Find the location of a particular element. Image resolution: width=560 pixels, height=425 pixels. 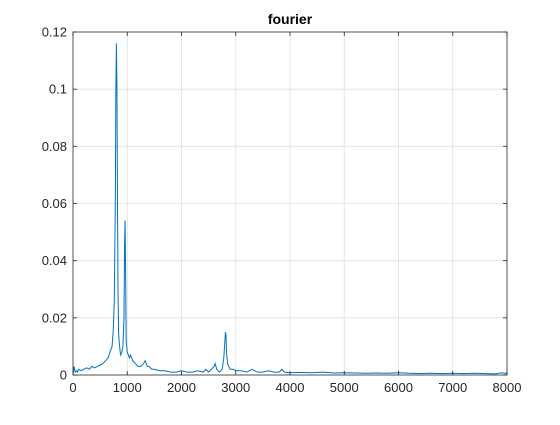

x-tick-label: 5000 is located at coordinates (344, 387).